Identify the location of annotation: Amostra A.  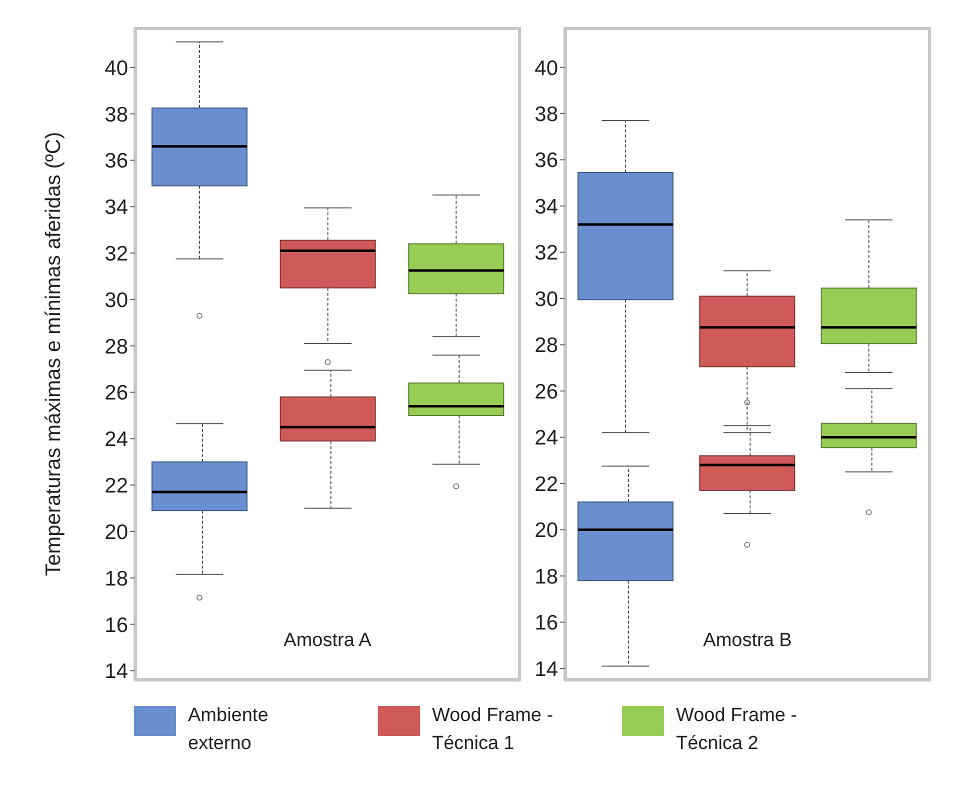
(327, 641).